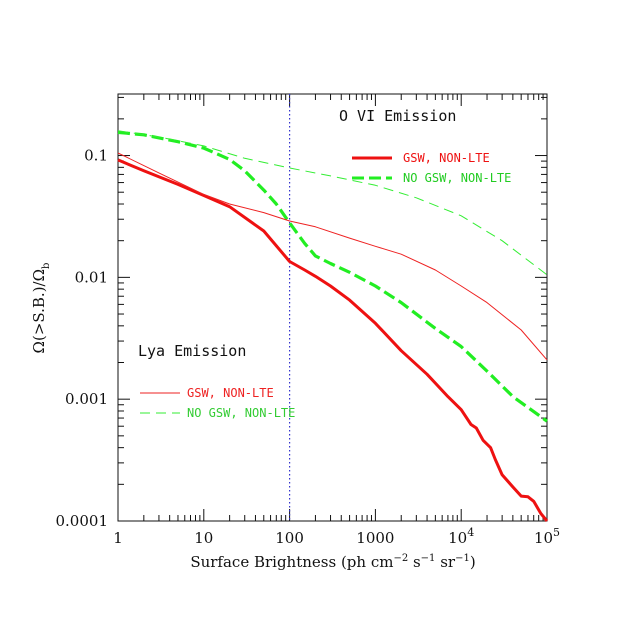  I want to click on lya-group-title: Lya Emission, so click(192, 351).